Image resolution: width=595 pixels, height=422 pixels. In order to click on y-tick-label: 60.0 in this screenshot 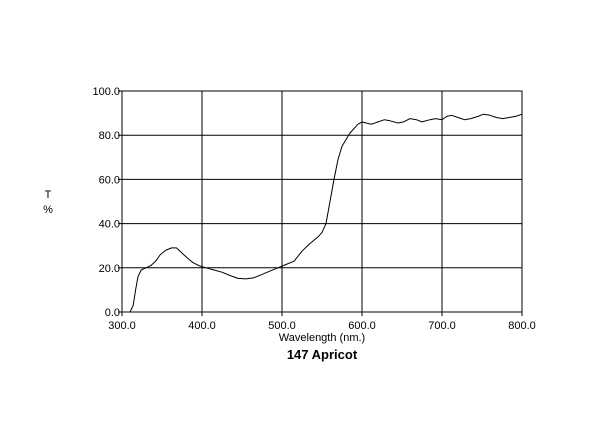, I will do `click(109, 180)`.